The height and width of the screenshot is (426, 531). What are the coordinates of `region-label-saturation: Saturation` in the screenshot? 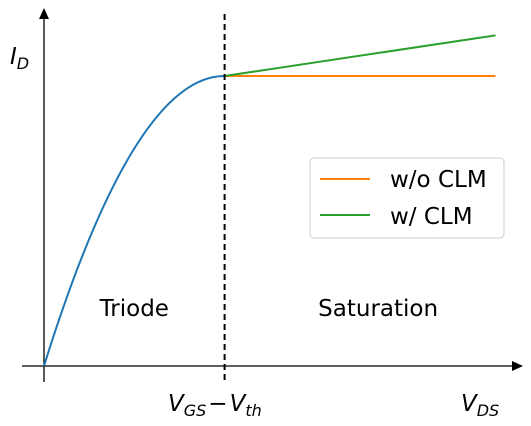 It's located at (378, 309).